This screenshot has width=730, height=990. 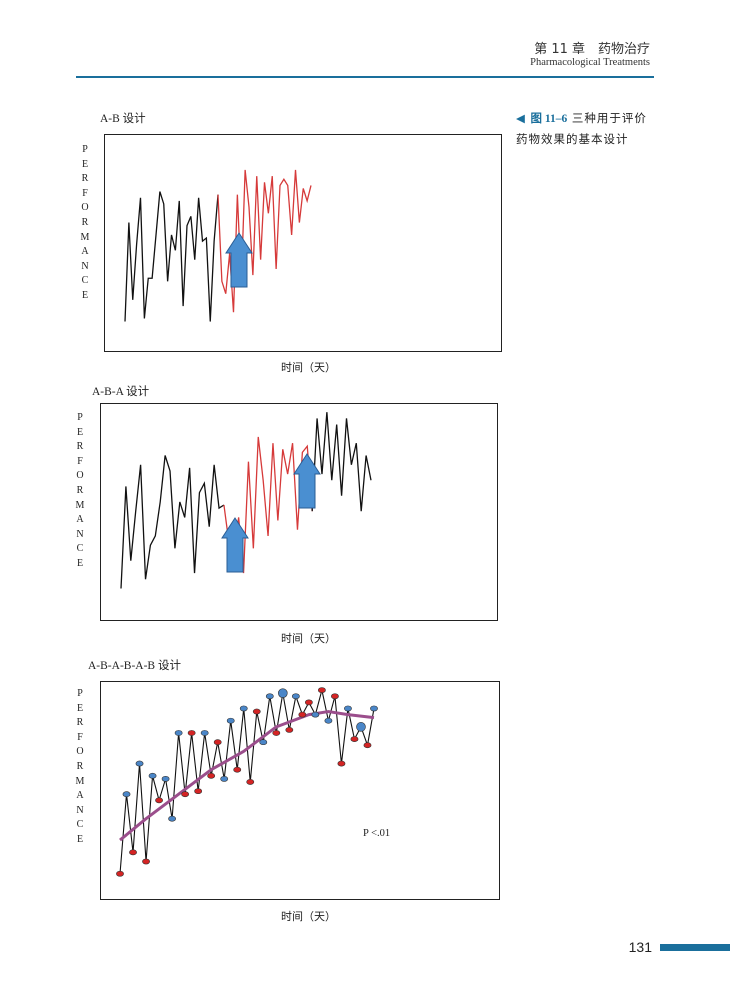 I want to click on chapter-title: 第 11 章 药物治疗, so click(x=592, y=49).